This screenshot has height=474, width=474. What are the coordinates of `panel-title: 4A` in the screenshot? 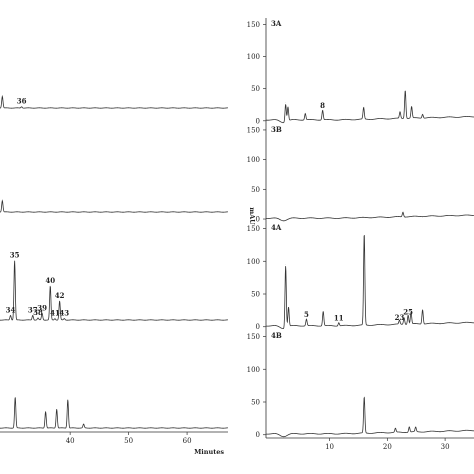 It's located at (276, 227).